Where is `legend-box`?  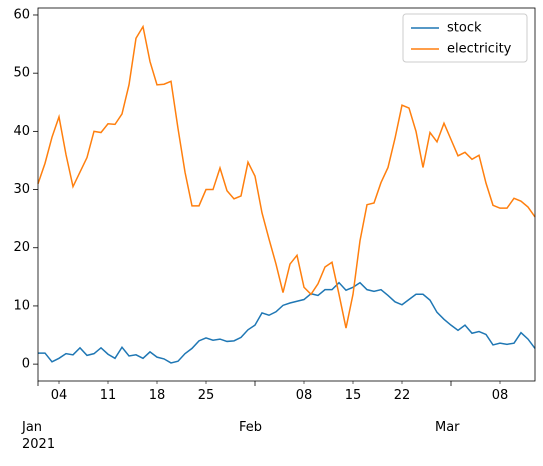
legend-box is located at coordinates (465, 38).